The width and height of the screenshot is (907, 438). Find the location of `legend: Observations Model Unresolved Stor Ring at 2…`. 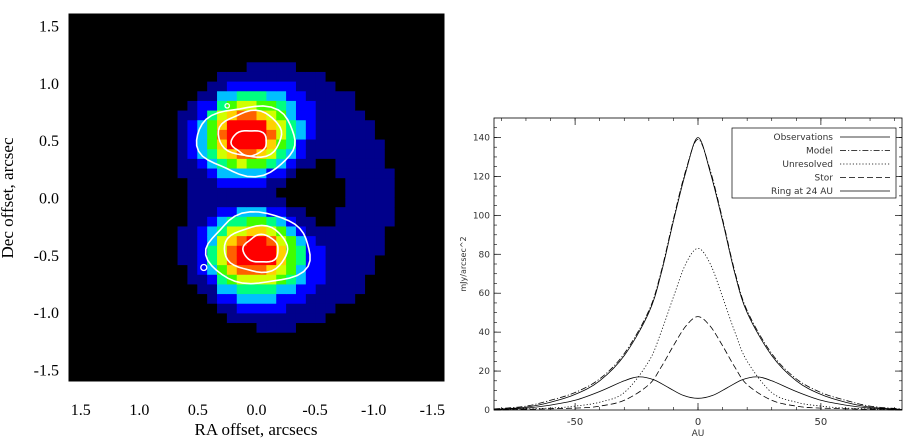

legend: Observations Model Unresolved Stor Ring at 2… is located at coordinates (814, 163).